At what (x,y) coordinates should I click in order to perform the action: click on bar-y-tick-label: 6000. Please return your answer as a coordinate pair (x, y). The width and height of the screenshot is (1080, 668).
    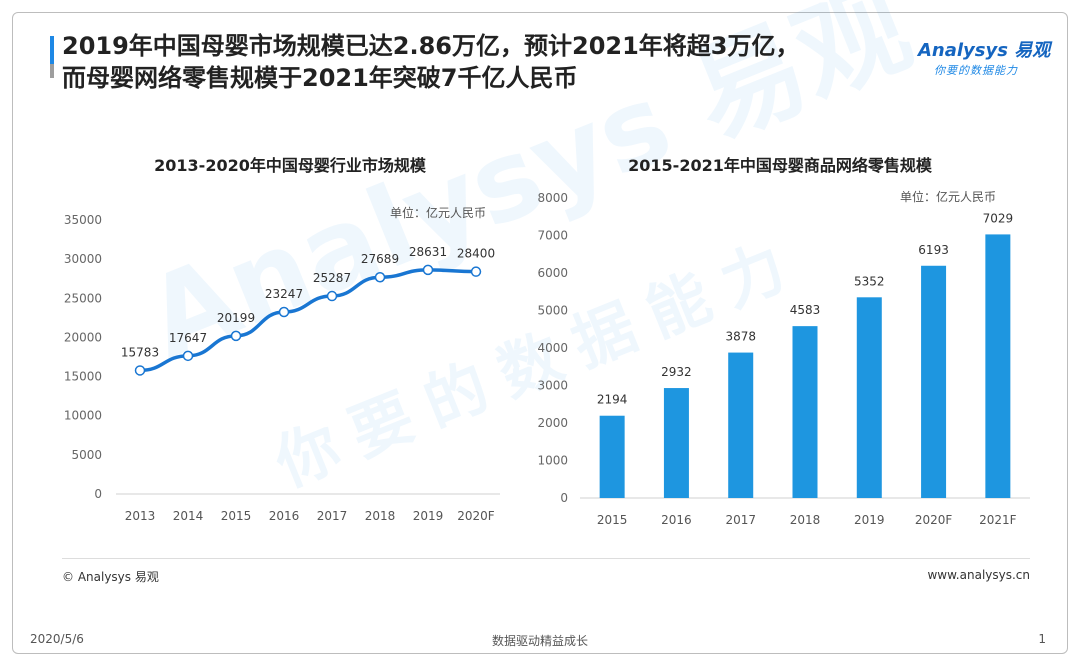
    Looking at the image, I should click on (552, 273).